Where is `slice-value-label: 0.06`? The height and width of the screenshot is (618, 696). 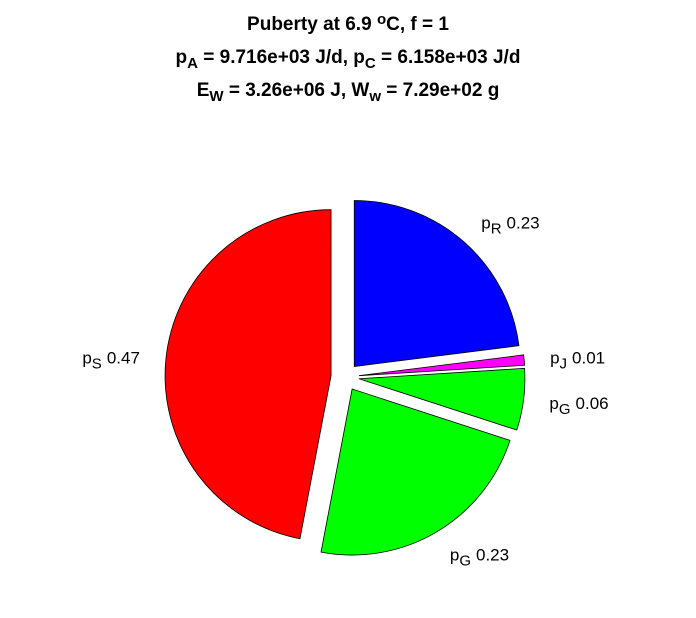 slice-value-label: 0.06 is located at coordinates (592, 403).